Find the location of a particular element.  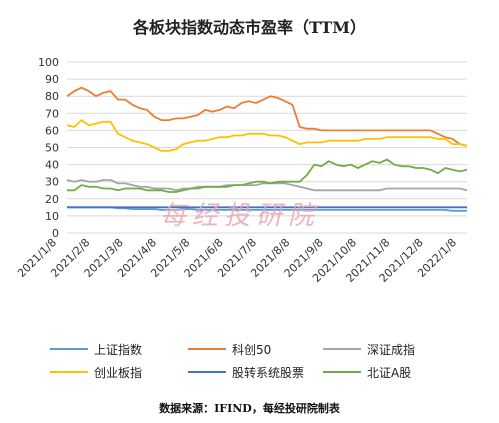

y-tick-label: 70 is located at coordinates (52, 113).